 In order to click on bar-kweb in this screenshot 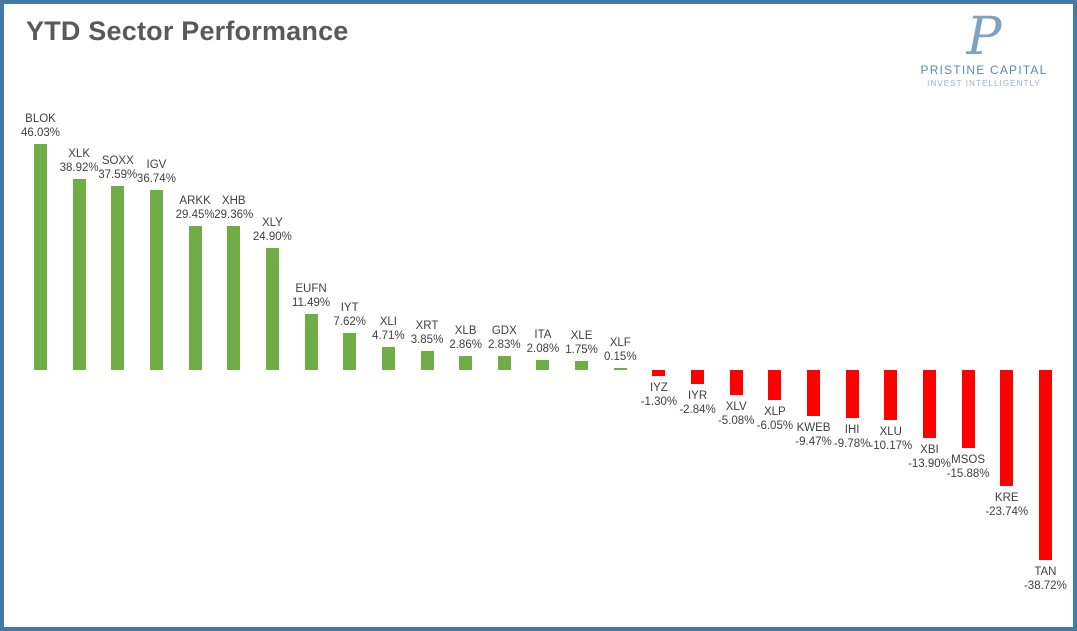, I will do `click(813, 393)`.